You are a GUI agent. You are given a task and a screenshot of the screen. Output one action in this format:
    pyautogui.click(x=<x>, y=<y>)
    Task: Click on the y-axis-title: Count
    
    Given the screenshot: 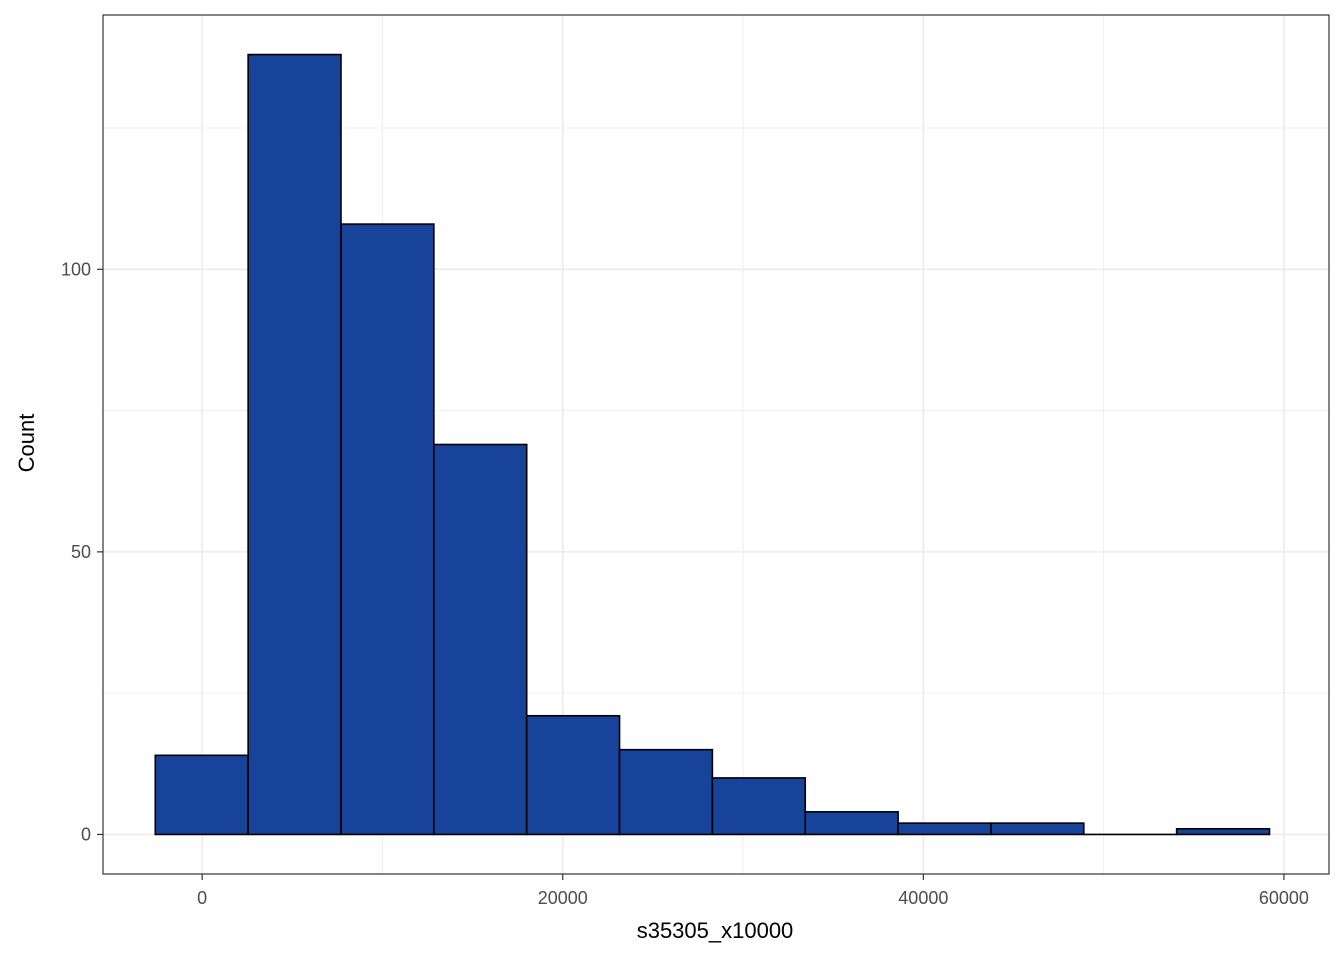 What is the action you would take?
    pyautogui.click(x=26, y=443)
    